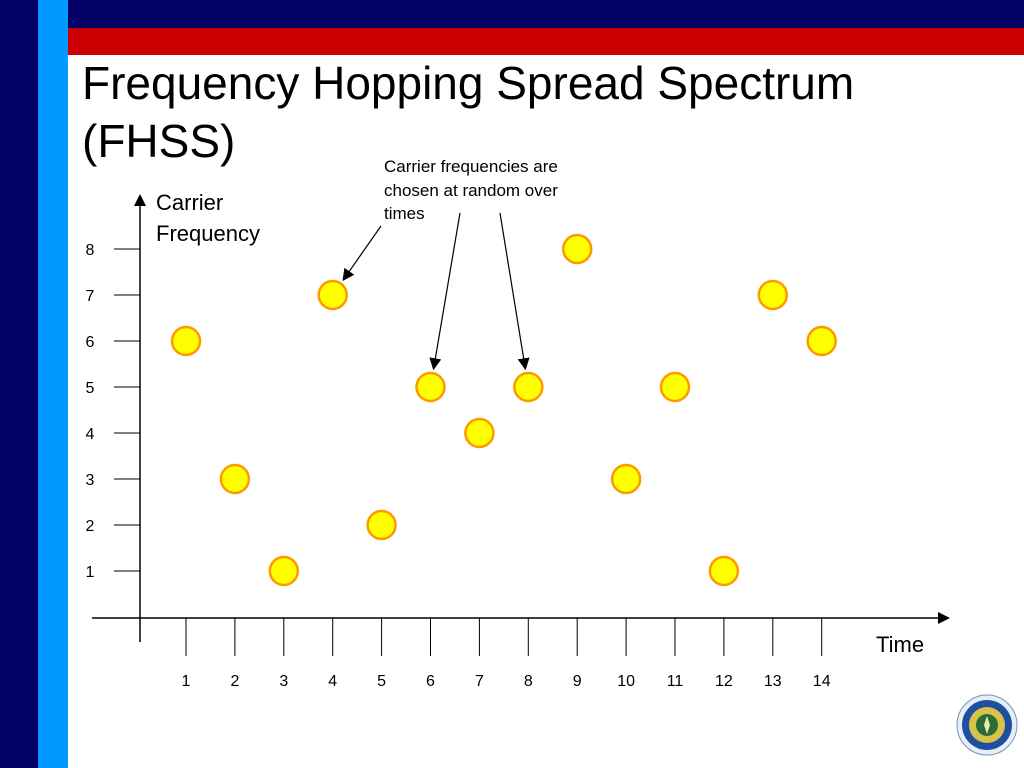 The image size is (1024, 768). Describe the element at coordinates (53, 384) in the screenshot. I see `left-blue-band` at that location.